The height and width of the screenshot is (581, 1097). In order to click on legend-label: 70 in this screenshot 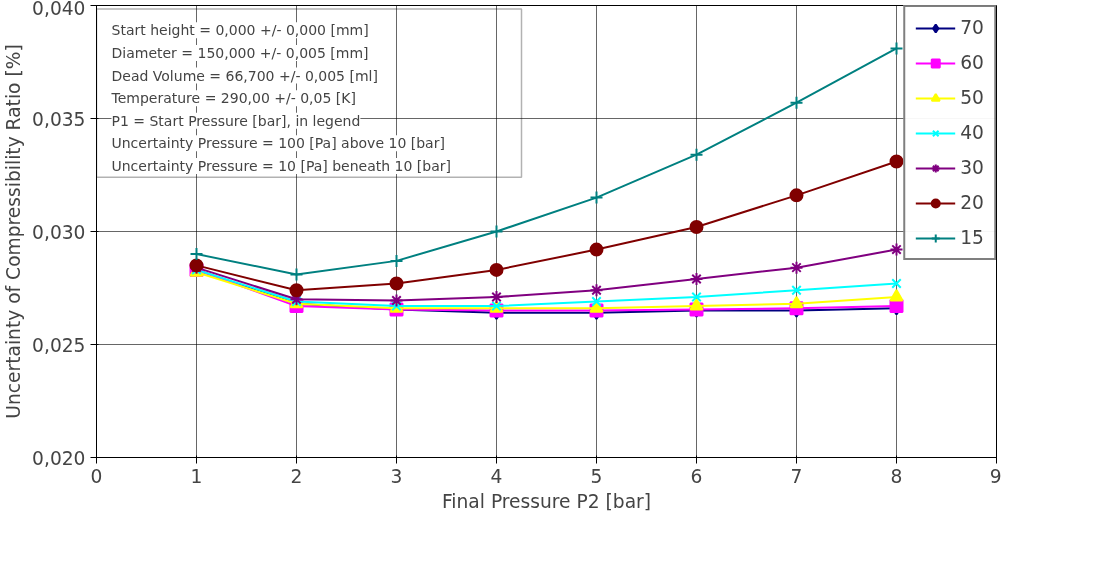, I will do `click(972, 27)`.